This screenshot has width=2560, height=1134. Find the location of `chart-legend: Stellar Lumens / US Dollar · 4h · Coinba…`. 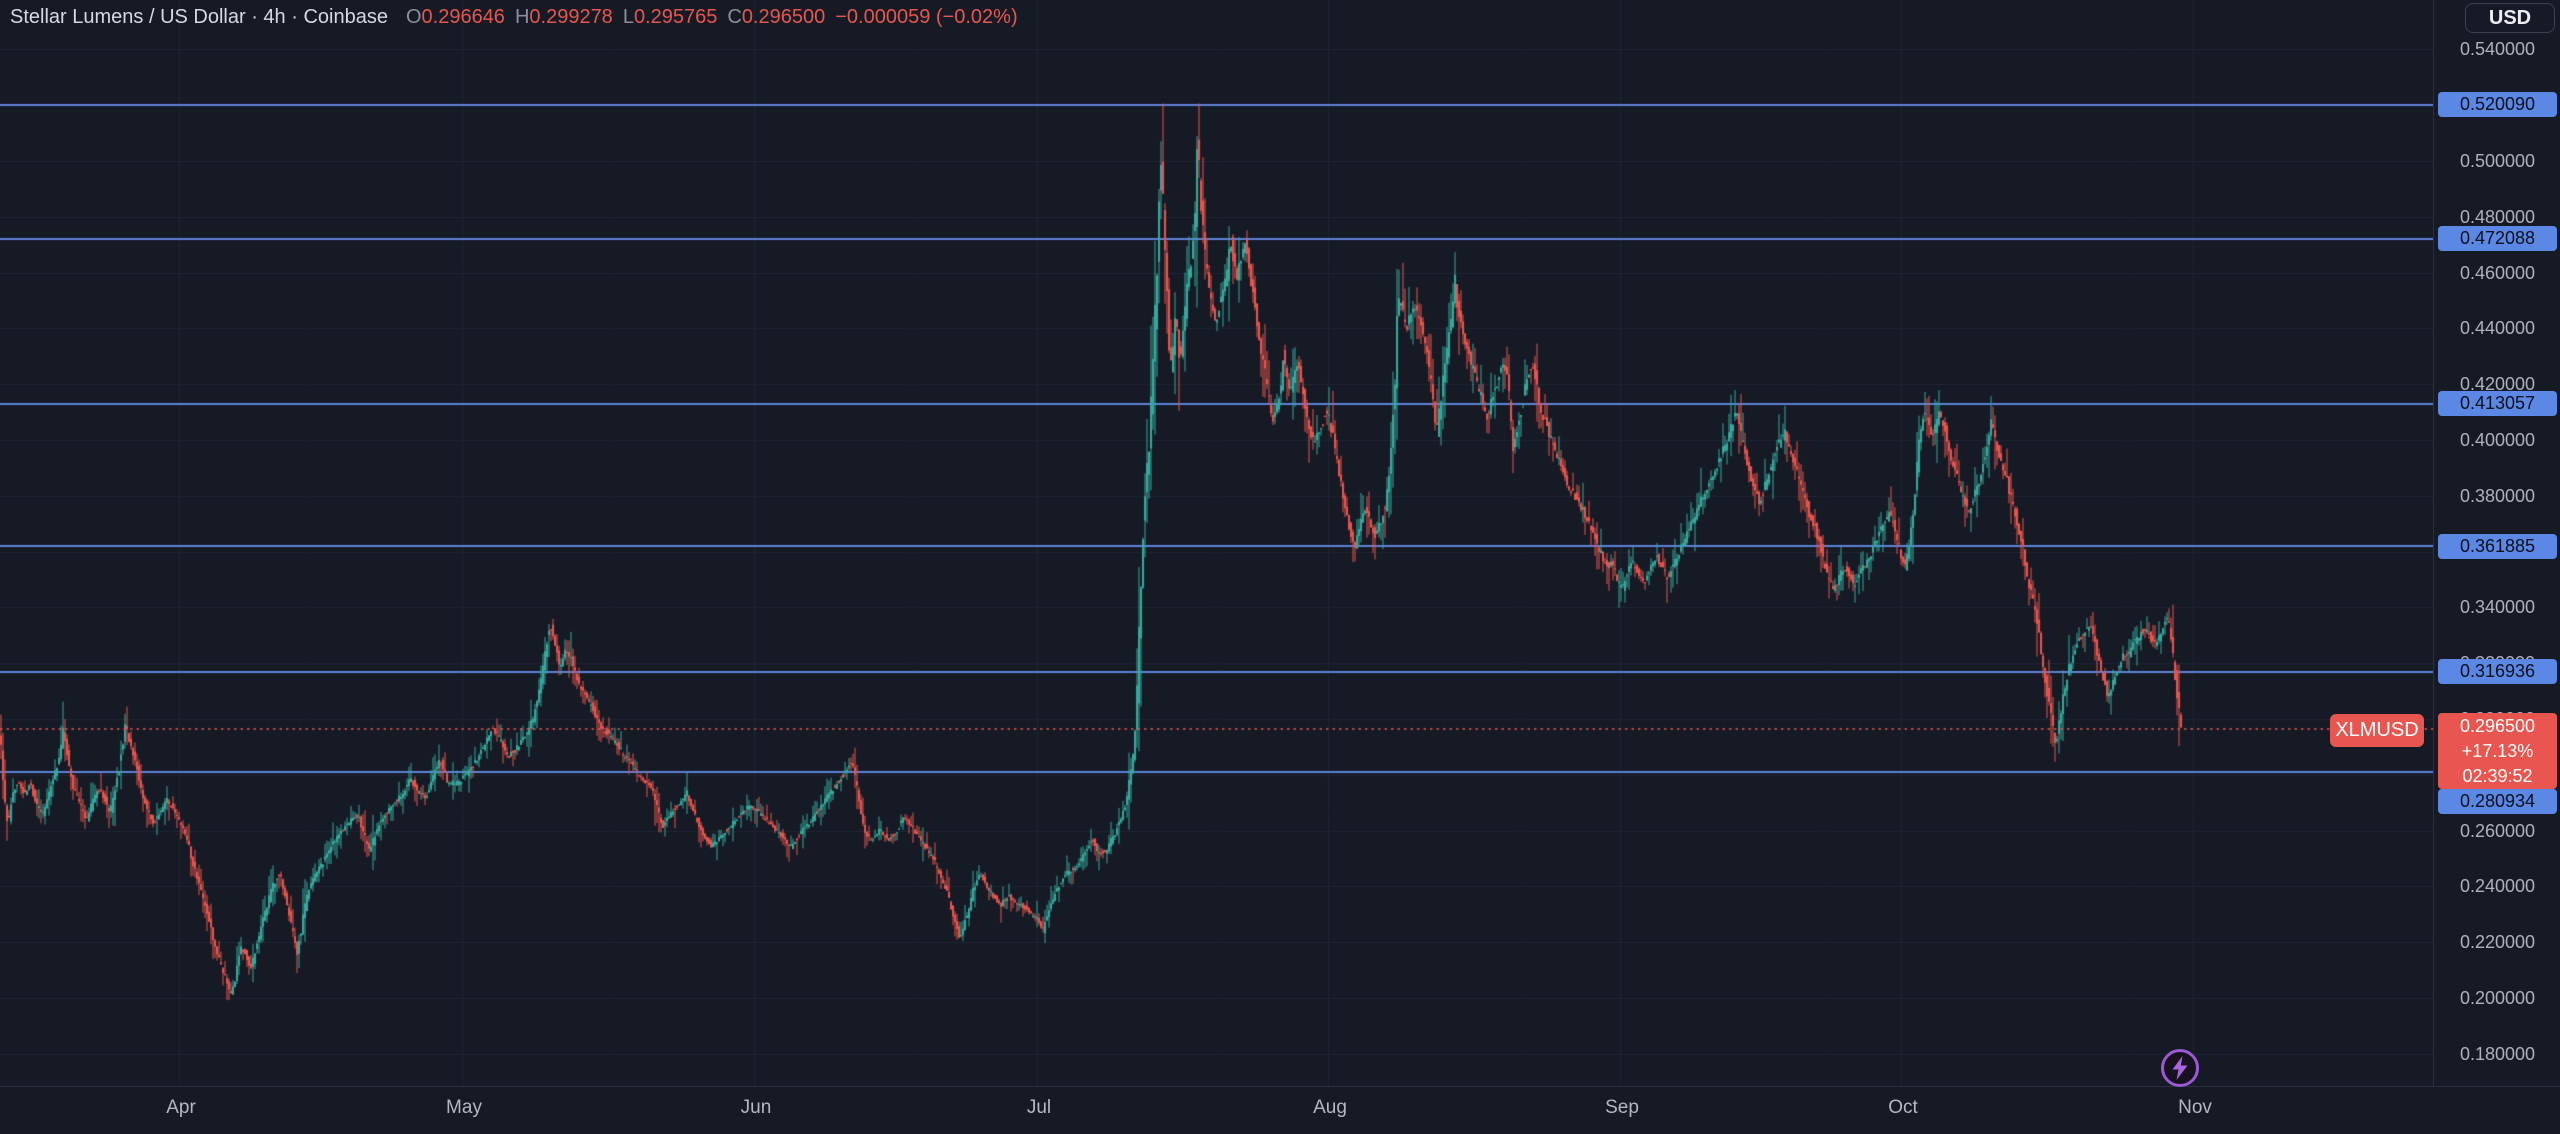

chart-legend: Stellar Lumens / US Dollar · 4h · Coinba… is located at coordinates (514, 17).